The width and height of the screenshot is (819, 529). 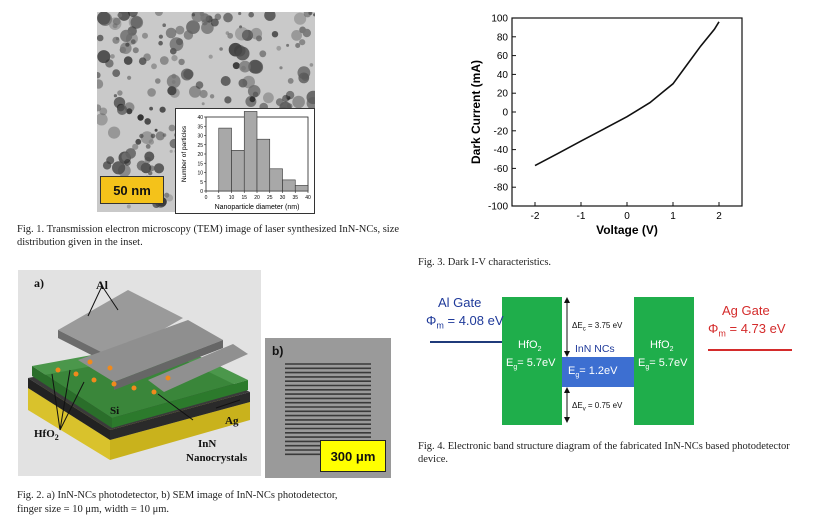 I want to click on inset-xtick-label: 5, so click(x=218, y=198).